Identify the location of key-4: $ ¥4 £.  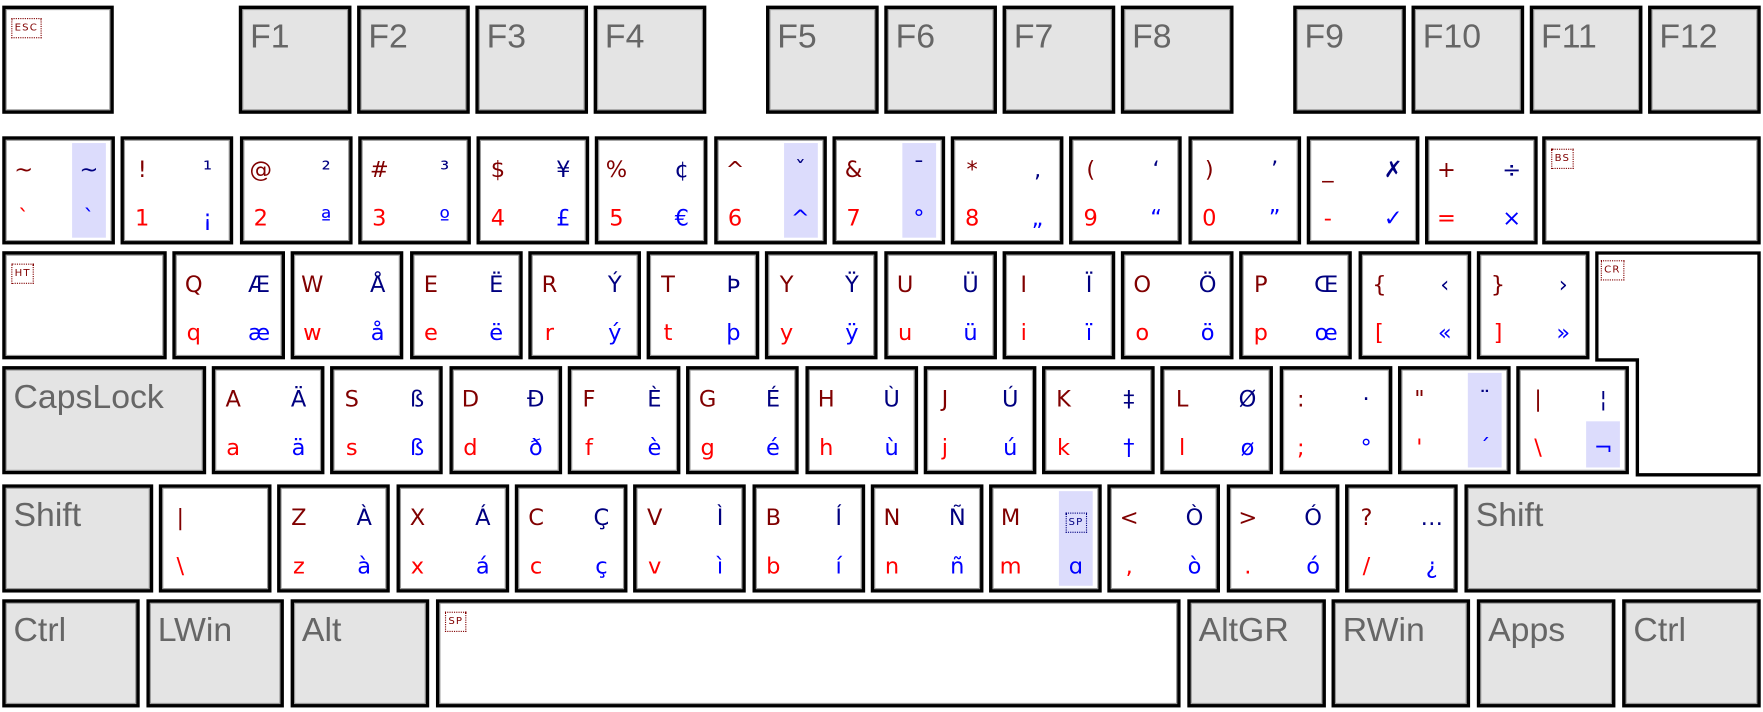
(533, 190).